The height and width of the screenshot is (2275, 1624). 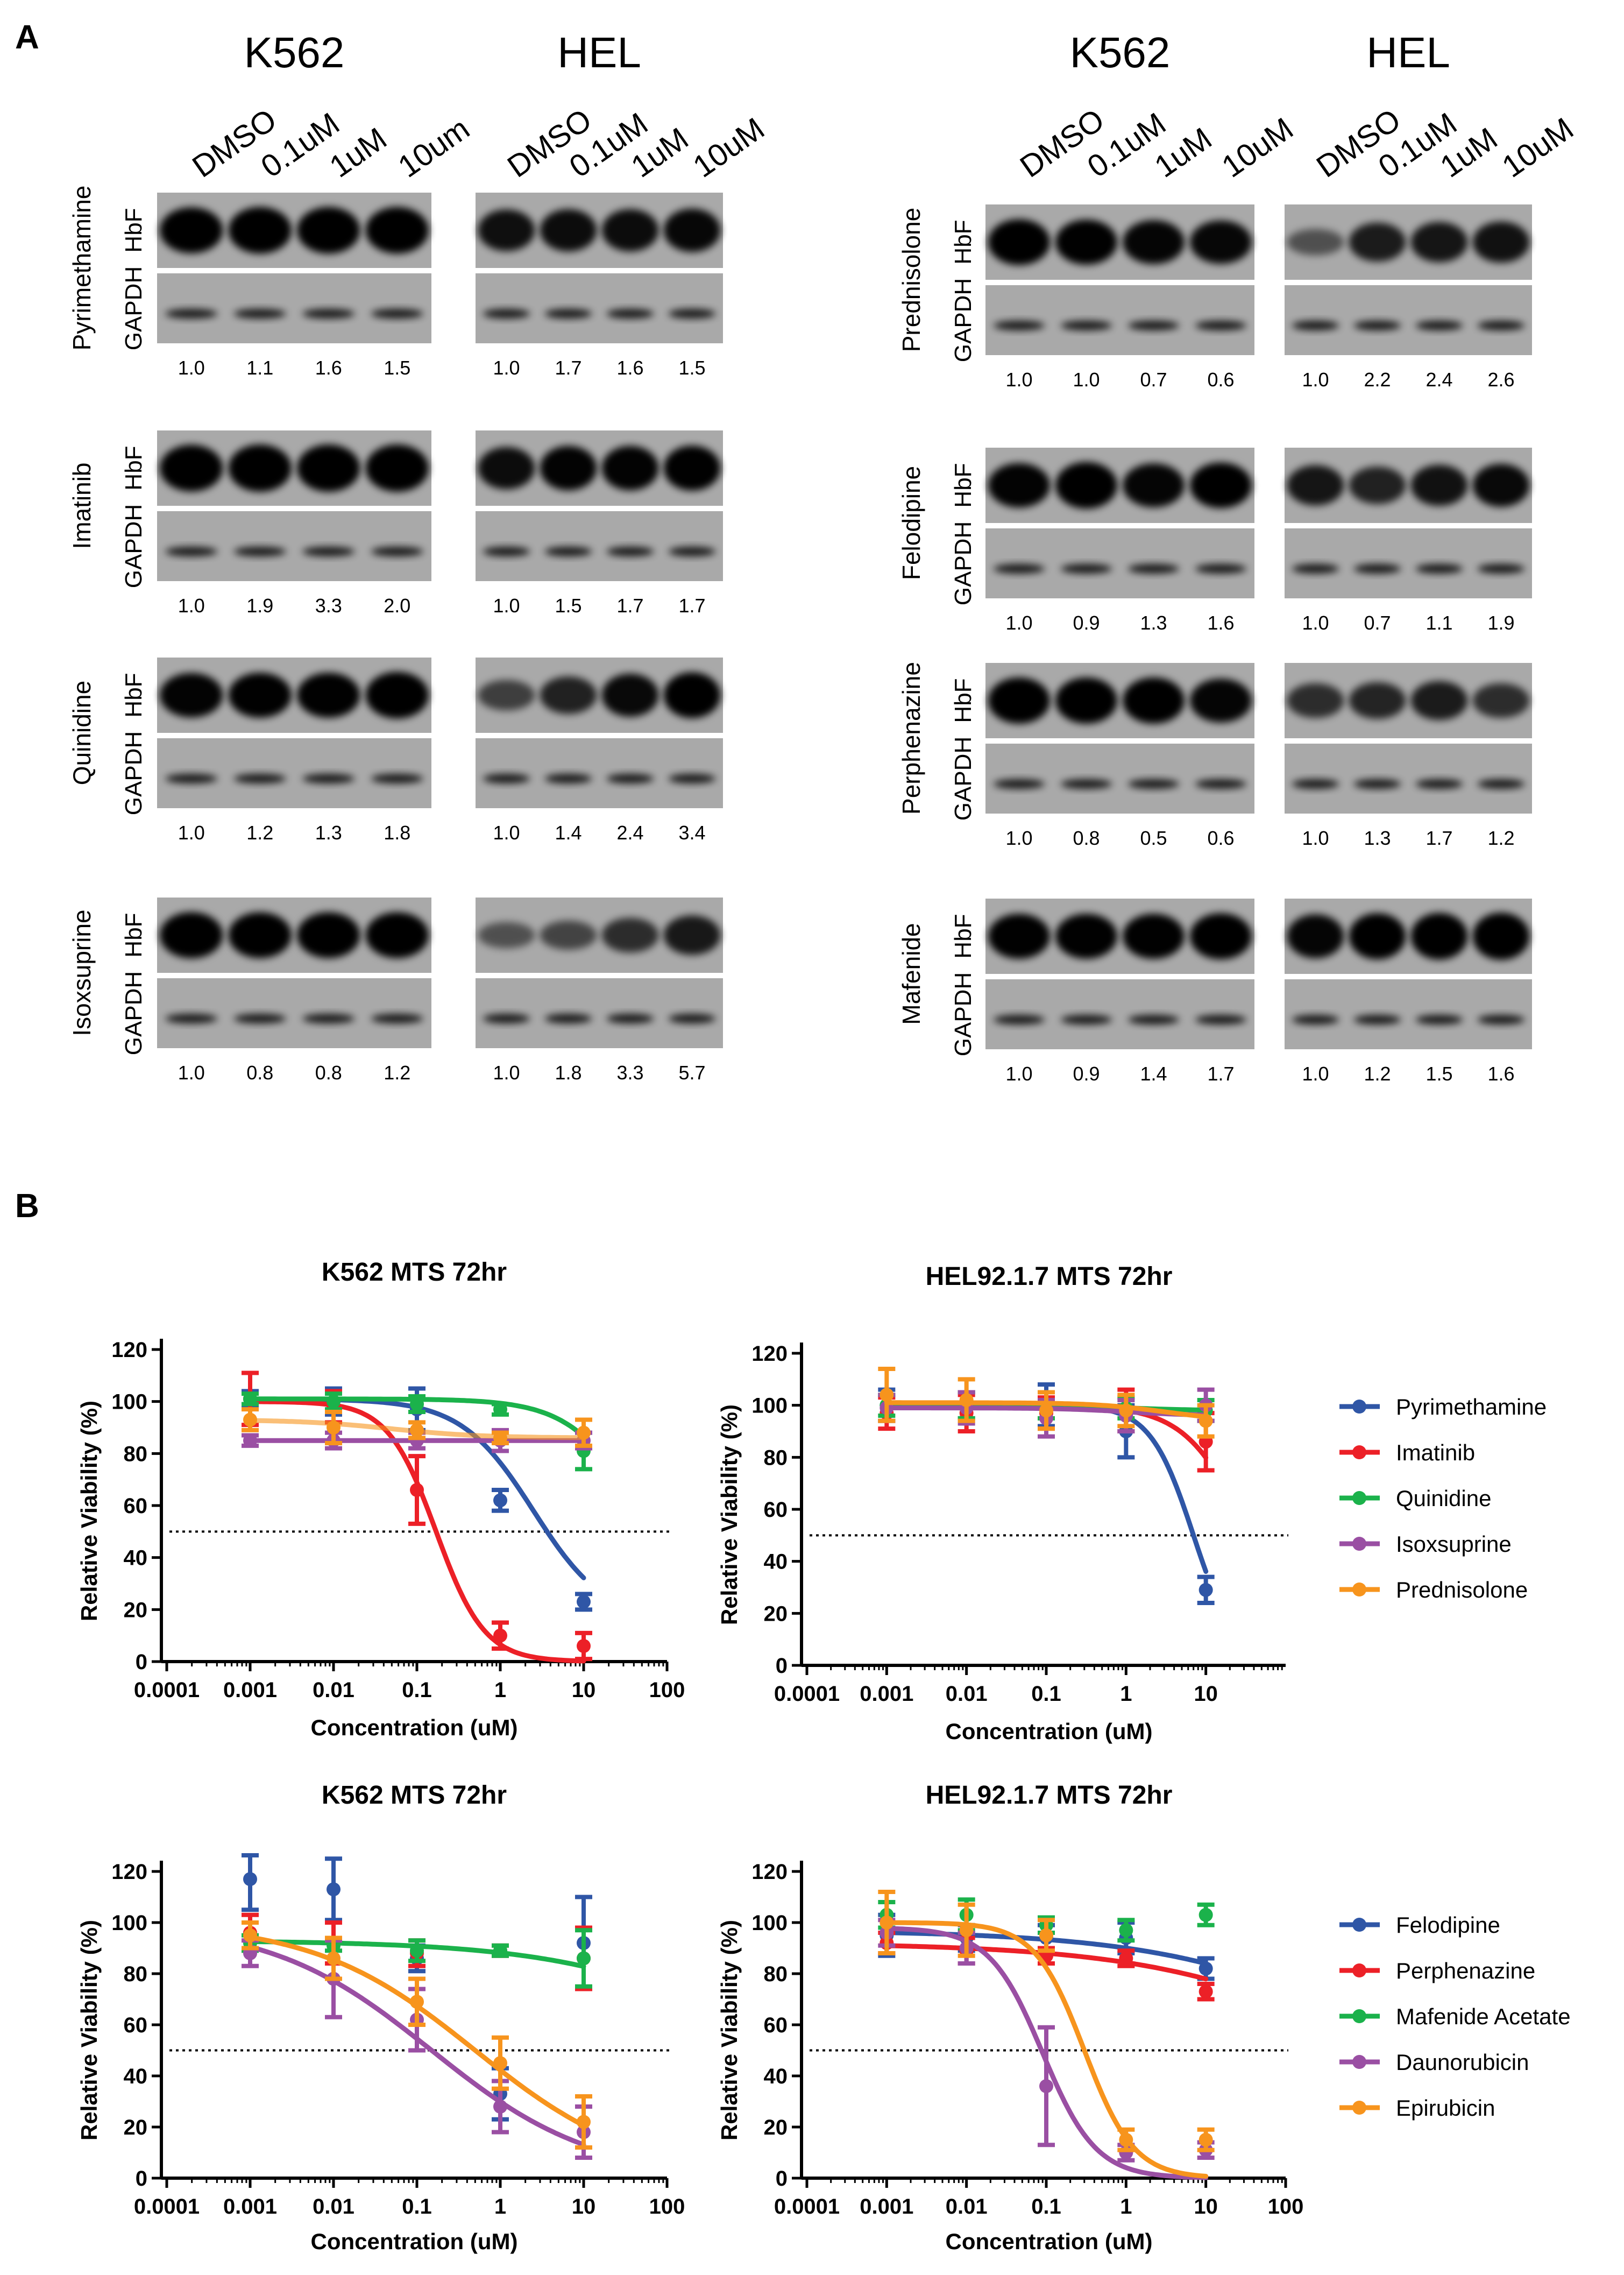 I want to click on drug-label: Quinidine, so click(x=82, y=733).